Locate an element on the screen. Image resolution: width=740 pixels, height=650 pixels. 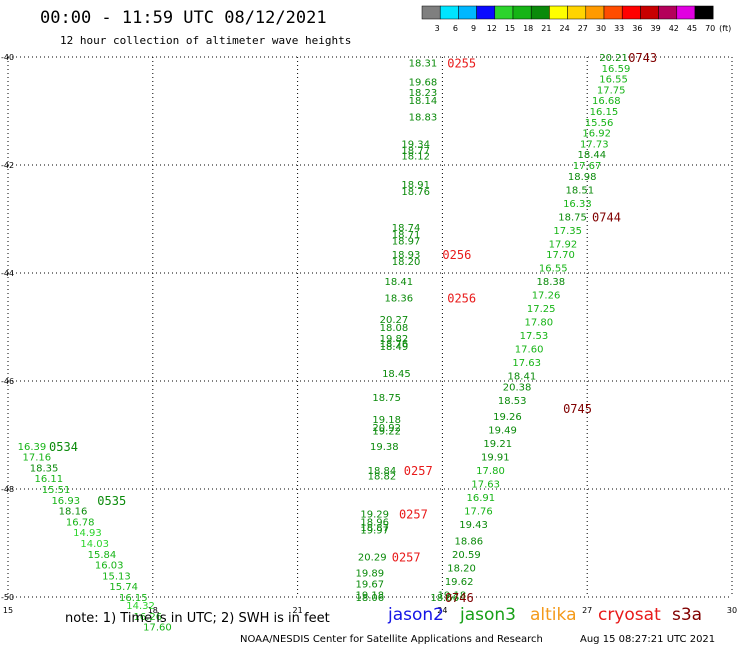
wave-height-jason3: 16.11 is located at coordinates (49, 479).